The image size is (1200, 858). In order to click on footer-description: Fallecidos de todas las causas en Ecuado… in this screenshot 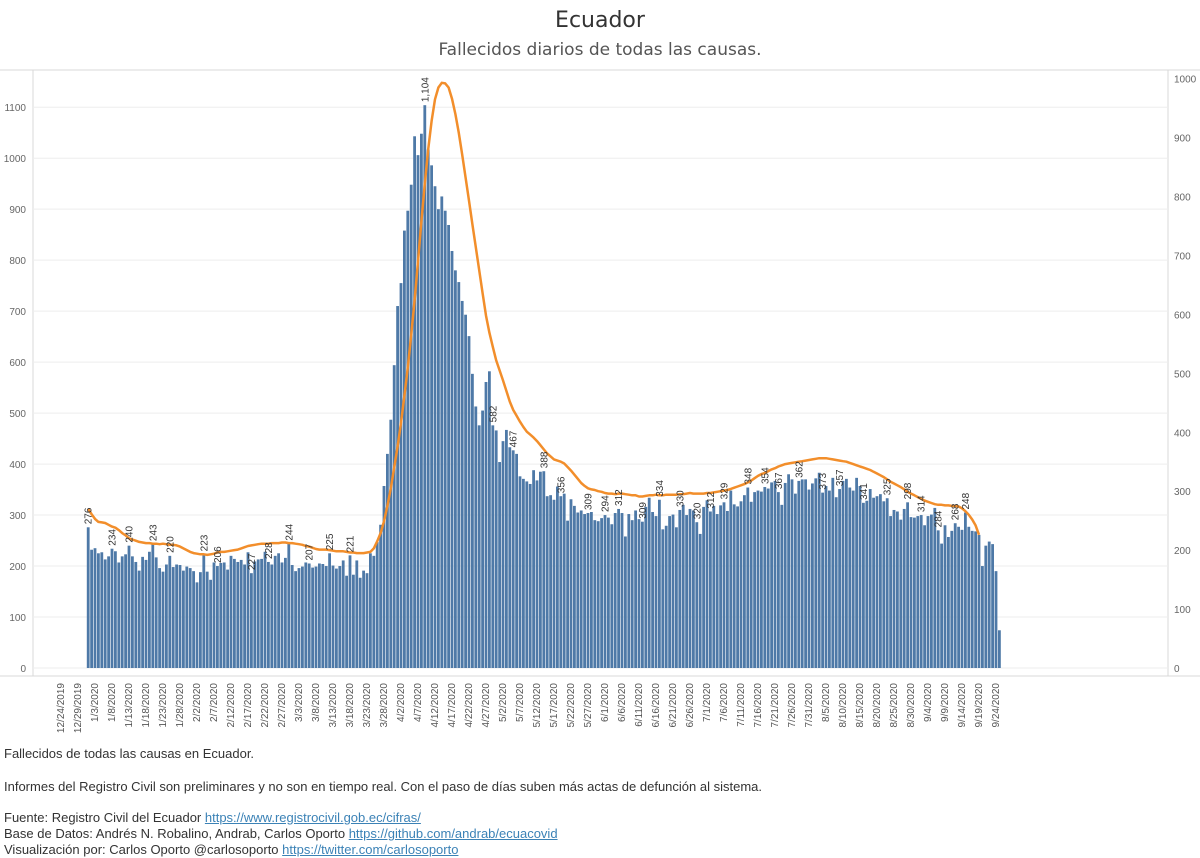, I will do `click(129, 753)`.